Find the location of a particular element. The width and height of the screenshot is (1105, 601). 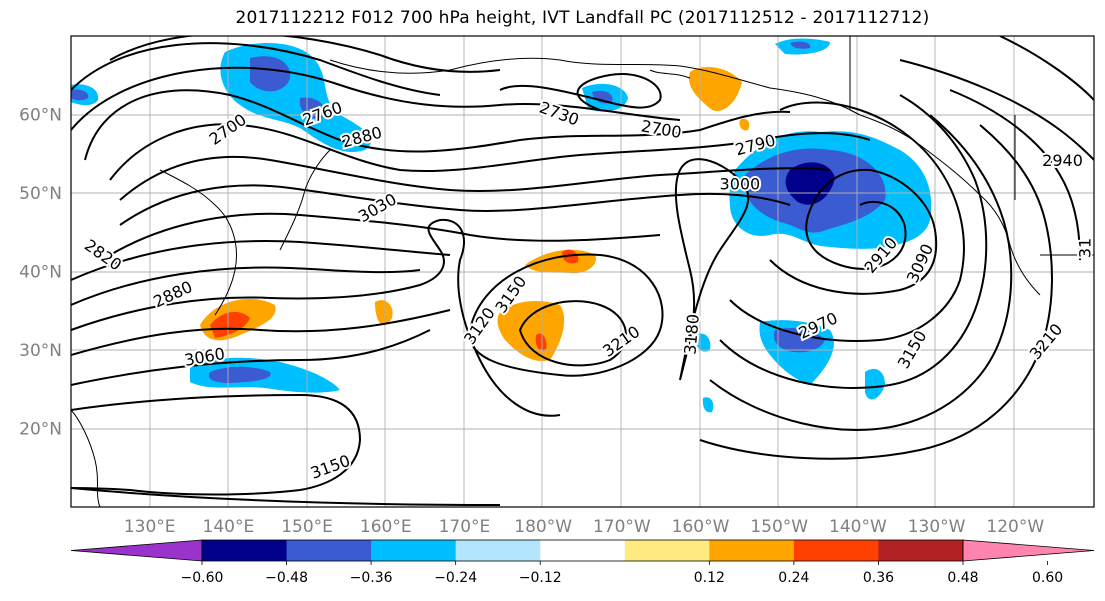

colorbar-tick-label: −0.48 is located at coordinates (286, 578).